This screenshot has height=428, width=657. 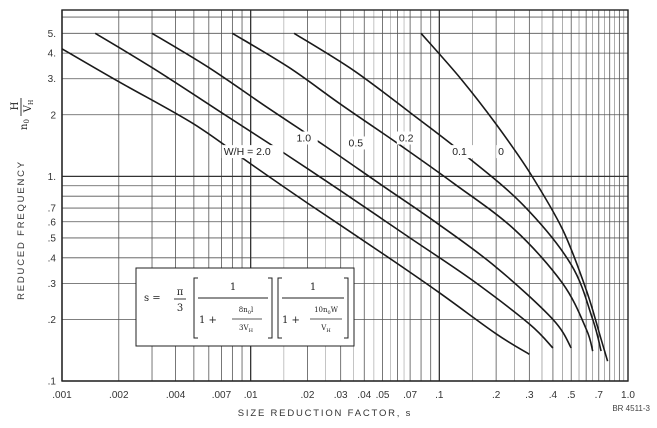 I want to click on y-tick-label: .6, so click(x=52, y=222).